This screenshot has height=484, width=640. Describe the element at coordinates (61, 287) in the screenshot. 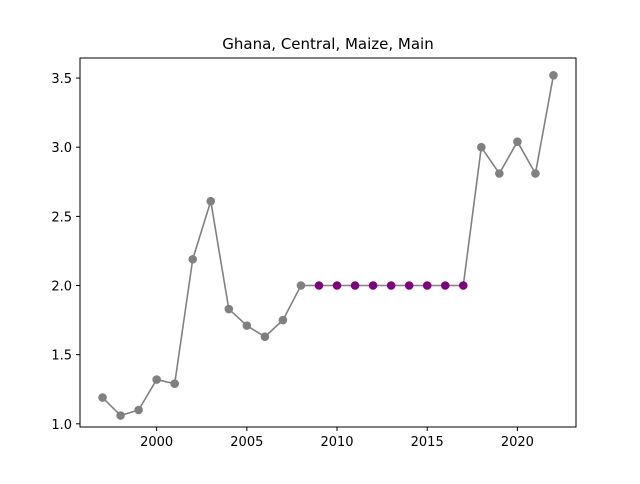

I see `y-tick-label: 2.0` at that location.